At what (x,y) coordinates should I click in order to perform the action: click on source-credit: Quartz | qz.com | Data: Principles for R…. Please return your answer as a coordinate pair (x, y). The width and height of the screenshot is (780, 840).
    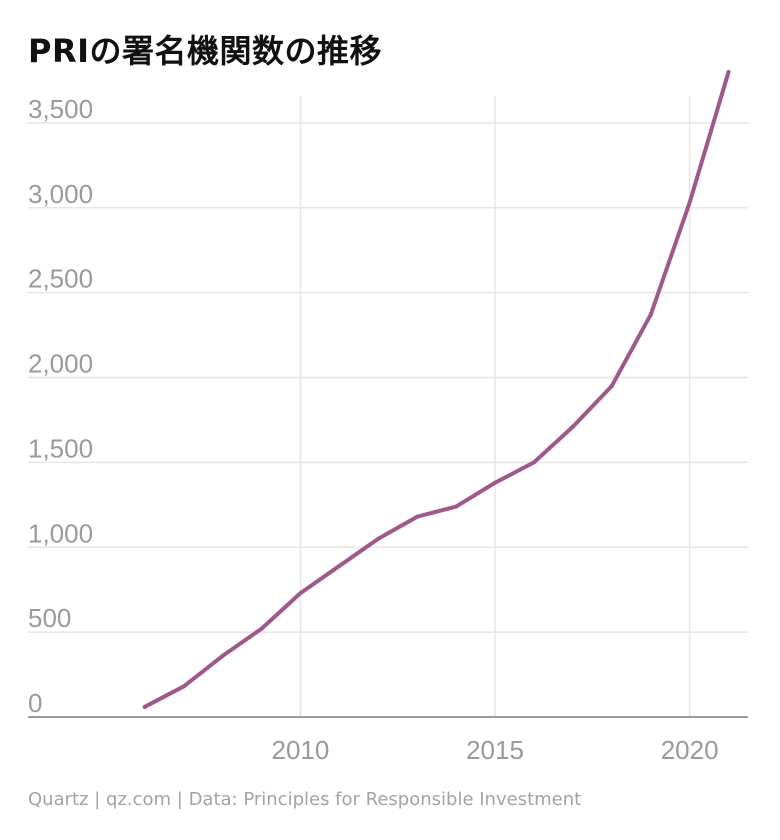
    Looking at the image, I should click on (305, 799).